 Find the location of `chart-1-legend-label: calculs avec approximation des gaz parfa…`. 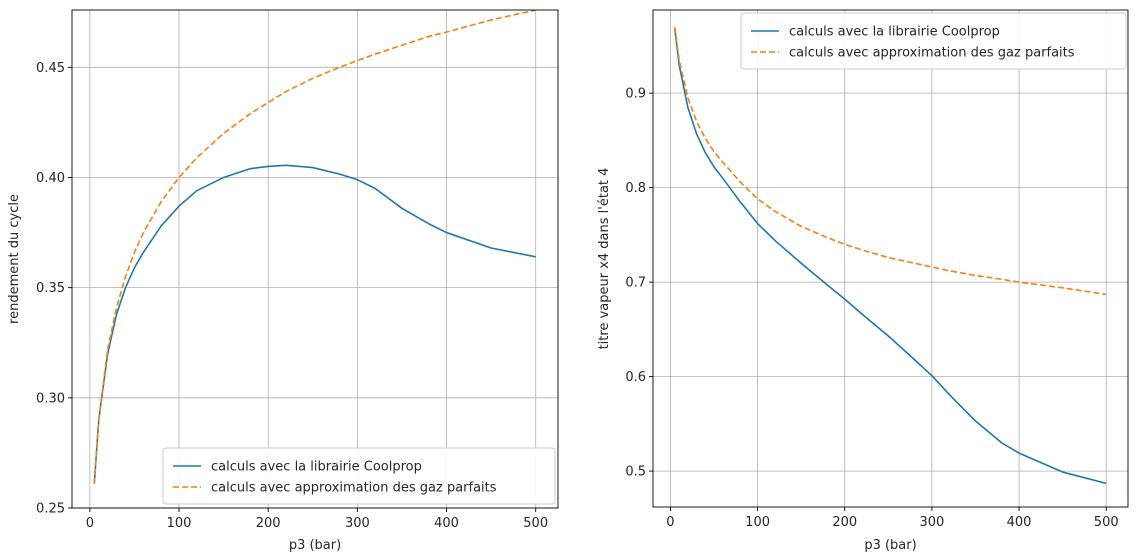

chart-1-legend-label: calculs avec approximation des gaz parfa… is located at coordinates (354, 488).